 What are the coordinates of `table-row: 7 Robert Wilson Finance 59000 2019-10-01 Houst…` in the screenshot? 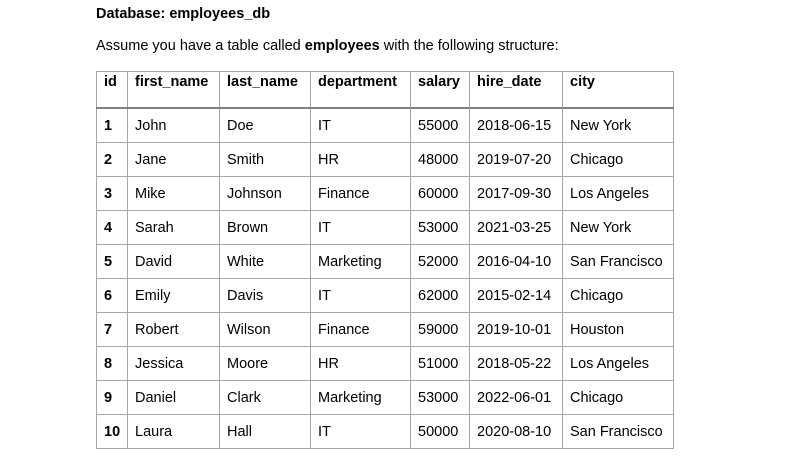 It's located at (385, 329).